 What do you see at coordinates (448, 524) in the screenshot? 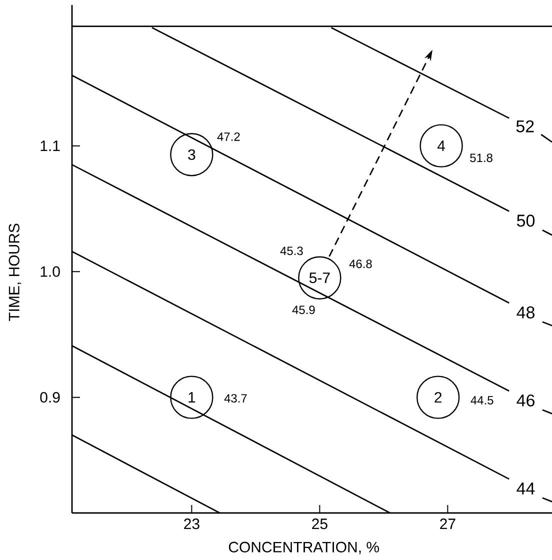
I see `x-tick-label: 27` at bounding box center [448, 524].